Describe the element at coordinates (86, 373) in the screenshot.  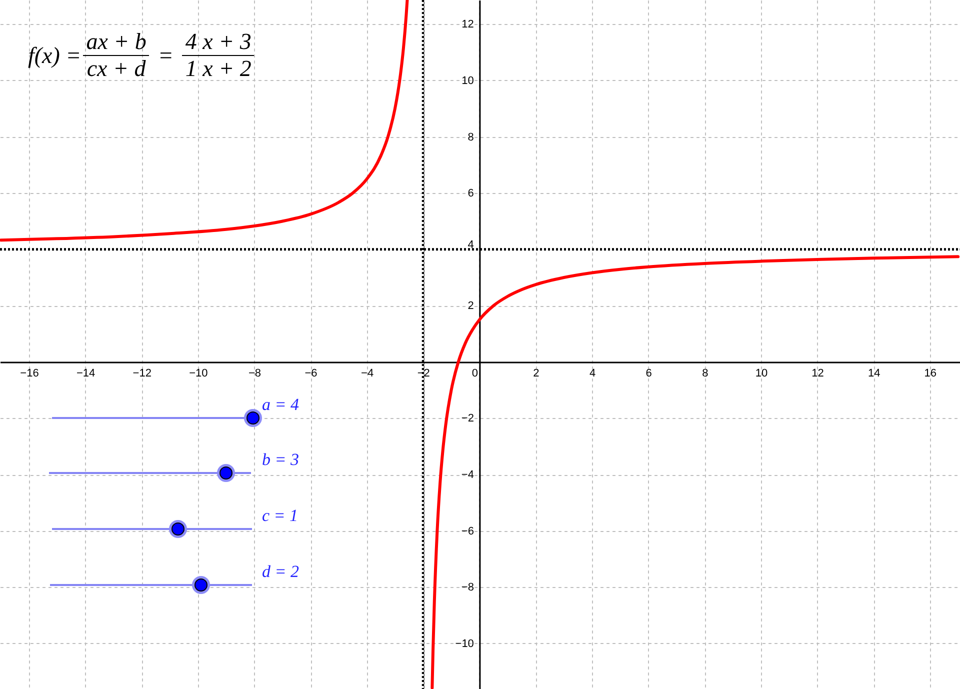
I see `x-tick-label: −14` at that location.